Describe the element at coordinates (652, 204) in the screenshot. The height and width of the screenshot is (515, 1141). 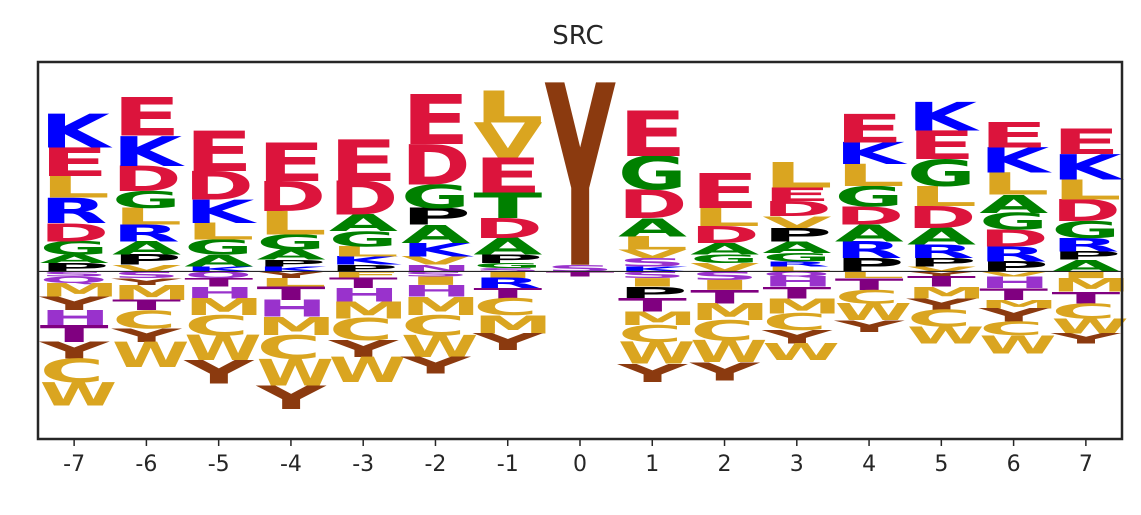
I see `glyph-1-up-5: D` at that location.